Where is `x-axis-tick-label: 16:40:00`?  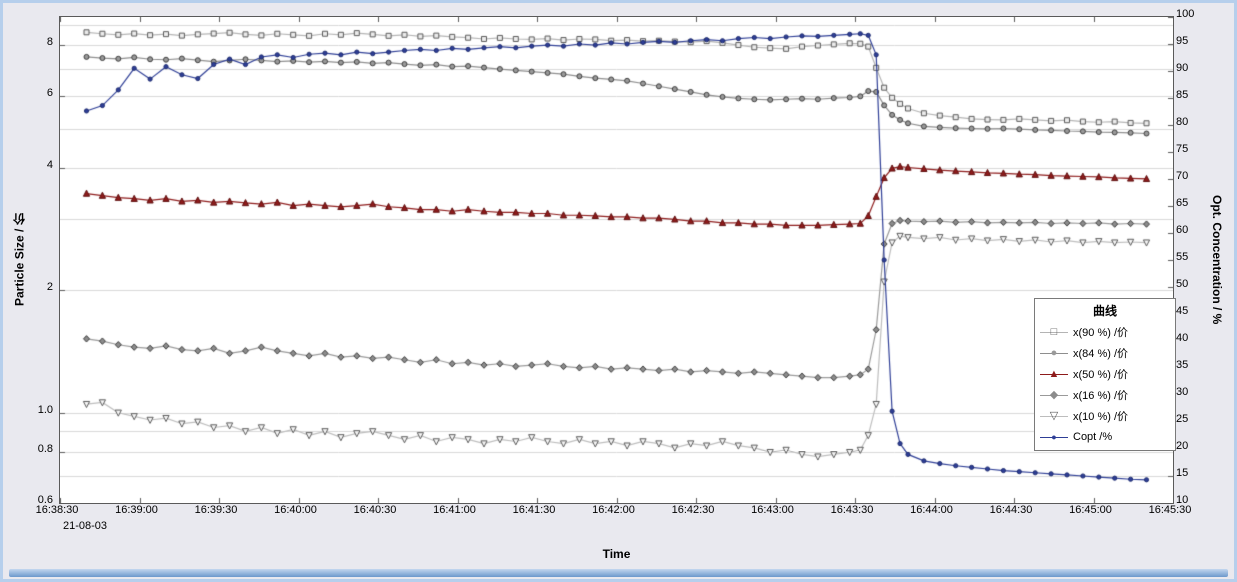
x-axis-tick-label: 16:40:00 is located at coordinates (295, 510).